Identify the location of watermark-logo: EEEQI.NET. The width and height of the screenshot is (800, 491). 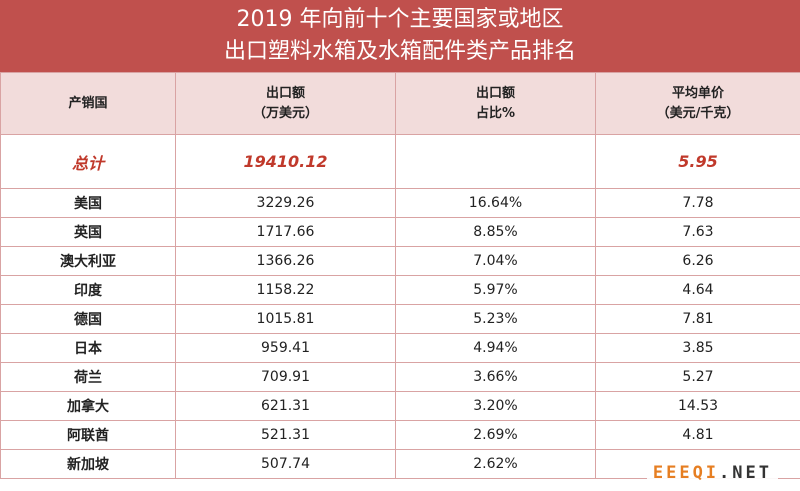
(712, 473).